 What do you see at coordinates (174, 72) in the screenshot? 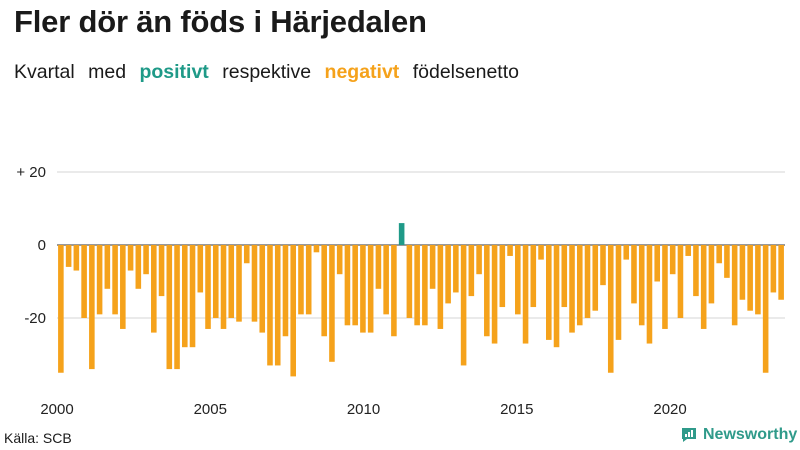
I see `subtitle-positive-label: positivt` at bounding box center [174, 72].